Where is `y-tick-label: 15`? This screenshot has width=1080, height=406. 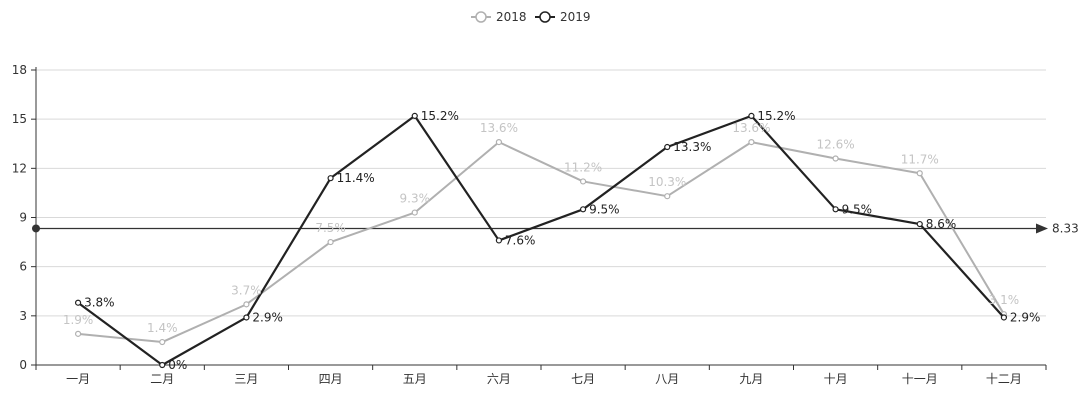
y-tick-label: 15 is located at coordinates (19, 119).